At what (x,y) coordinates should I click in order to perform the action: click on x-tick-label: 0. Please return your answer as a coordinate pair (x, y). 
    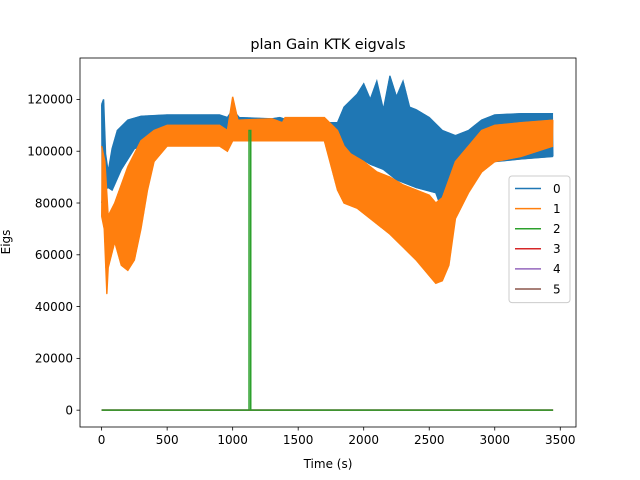
    Looking at the image, I should click on (102, 440).